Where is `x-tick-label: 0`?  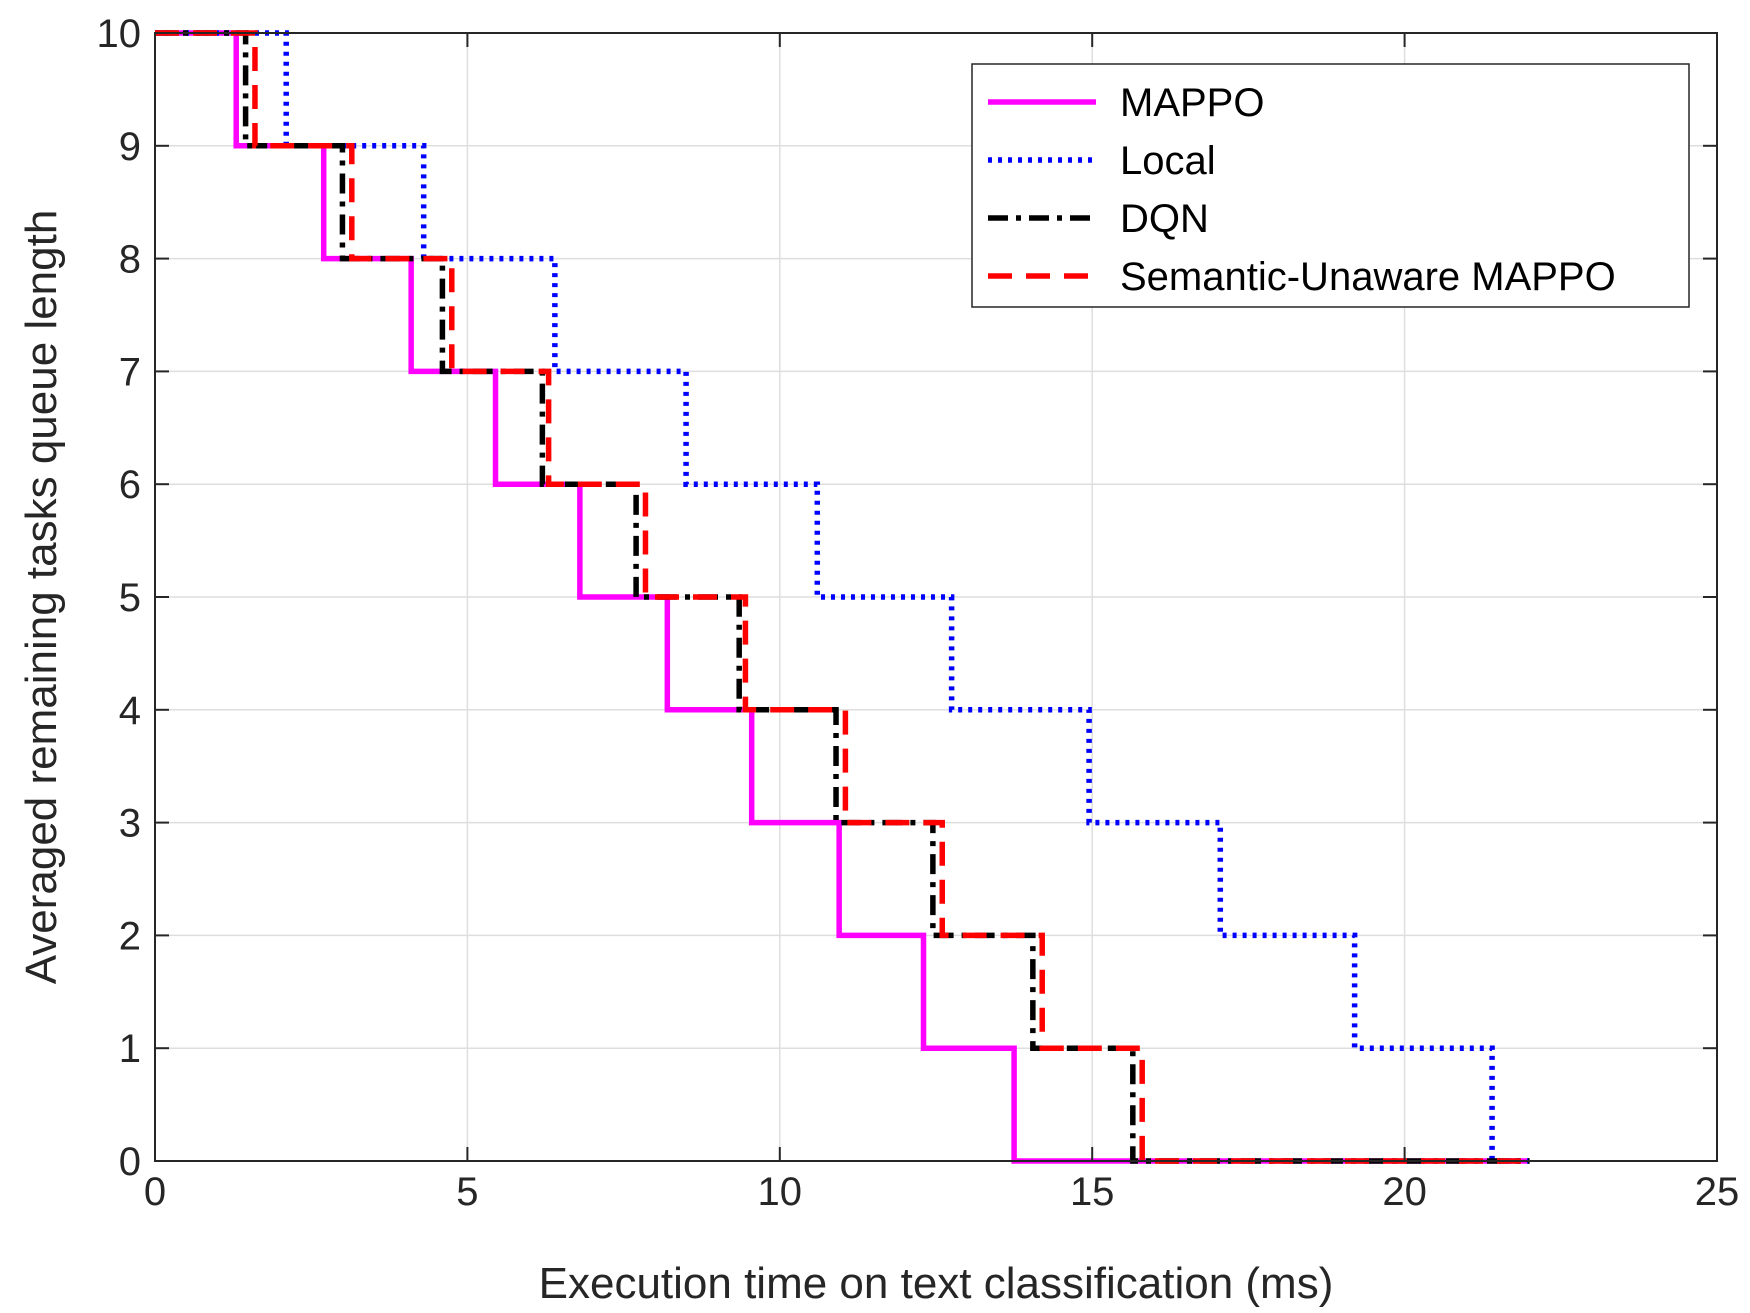 x-tick-label: 0 is located at coordinates (155, 1192).